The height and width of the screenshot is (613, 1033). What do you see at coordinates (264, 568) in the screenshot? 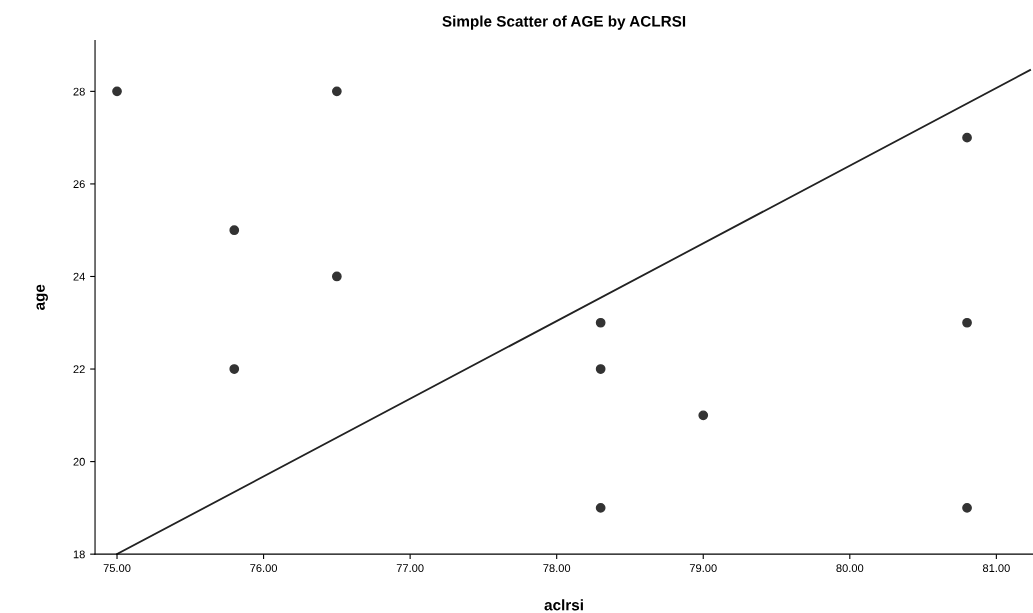
I see `x-tick-label: 76.00` at bounding box center [264, 568].